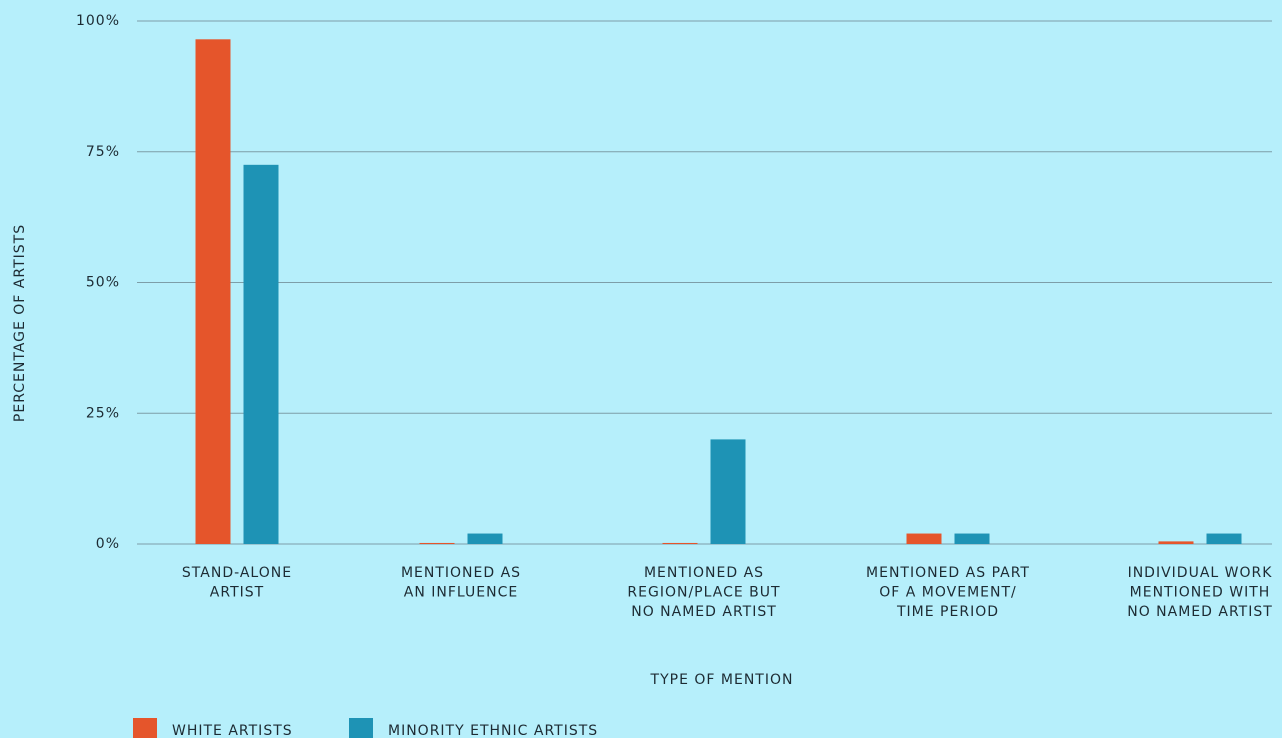 The image size is (1282, 738). What do you see at coordinates (1200, 593) in the screenshot?
I see `x-tick-label: MENTIONED WITH` at bounding box center [1200, 593].